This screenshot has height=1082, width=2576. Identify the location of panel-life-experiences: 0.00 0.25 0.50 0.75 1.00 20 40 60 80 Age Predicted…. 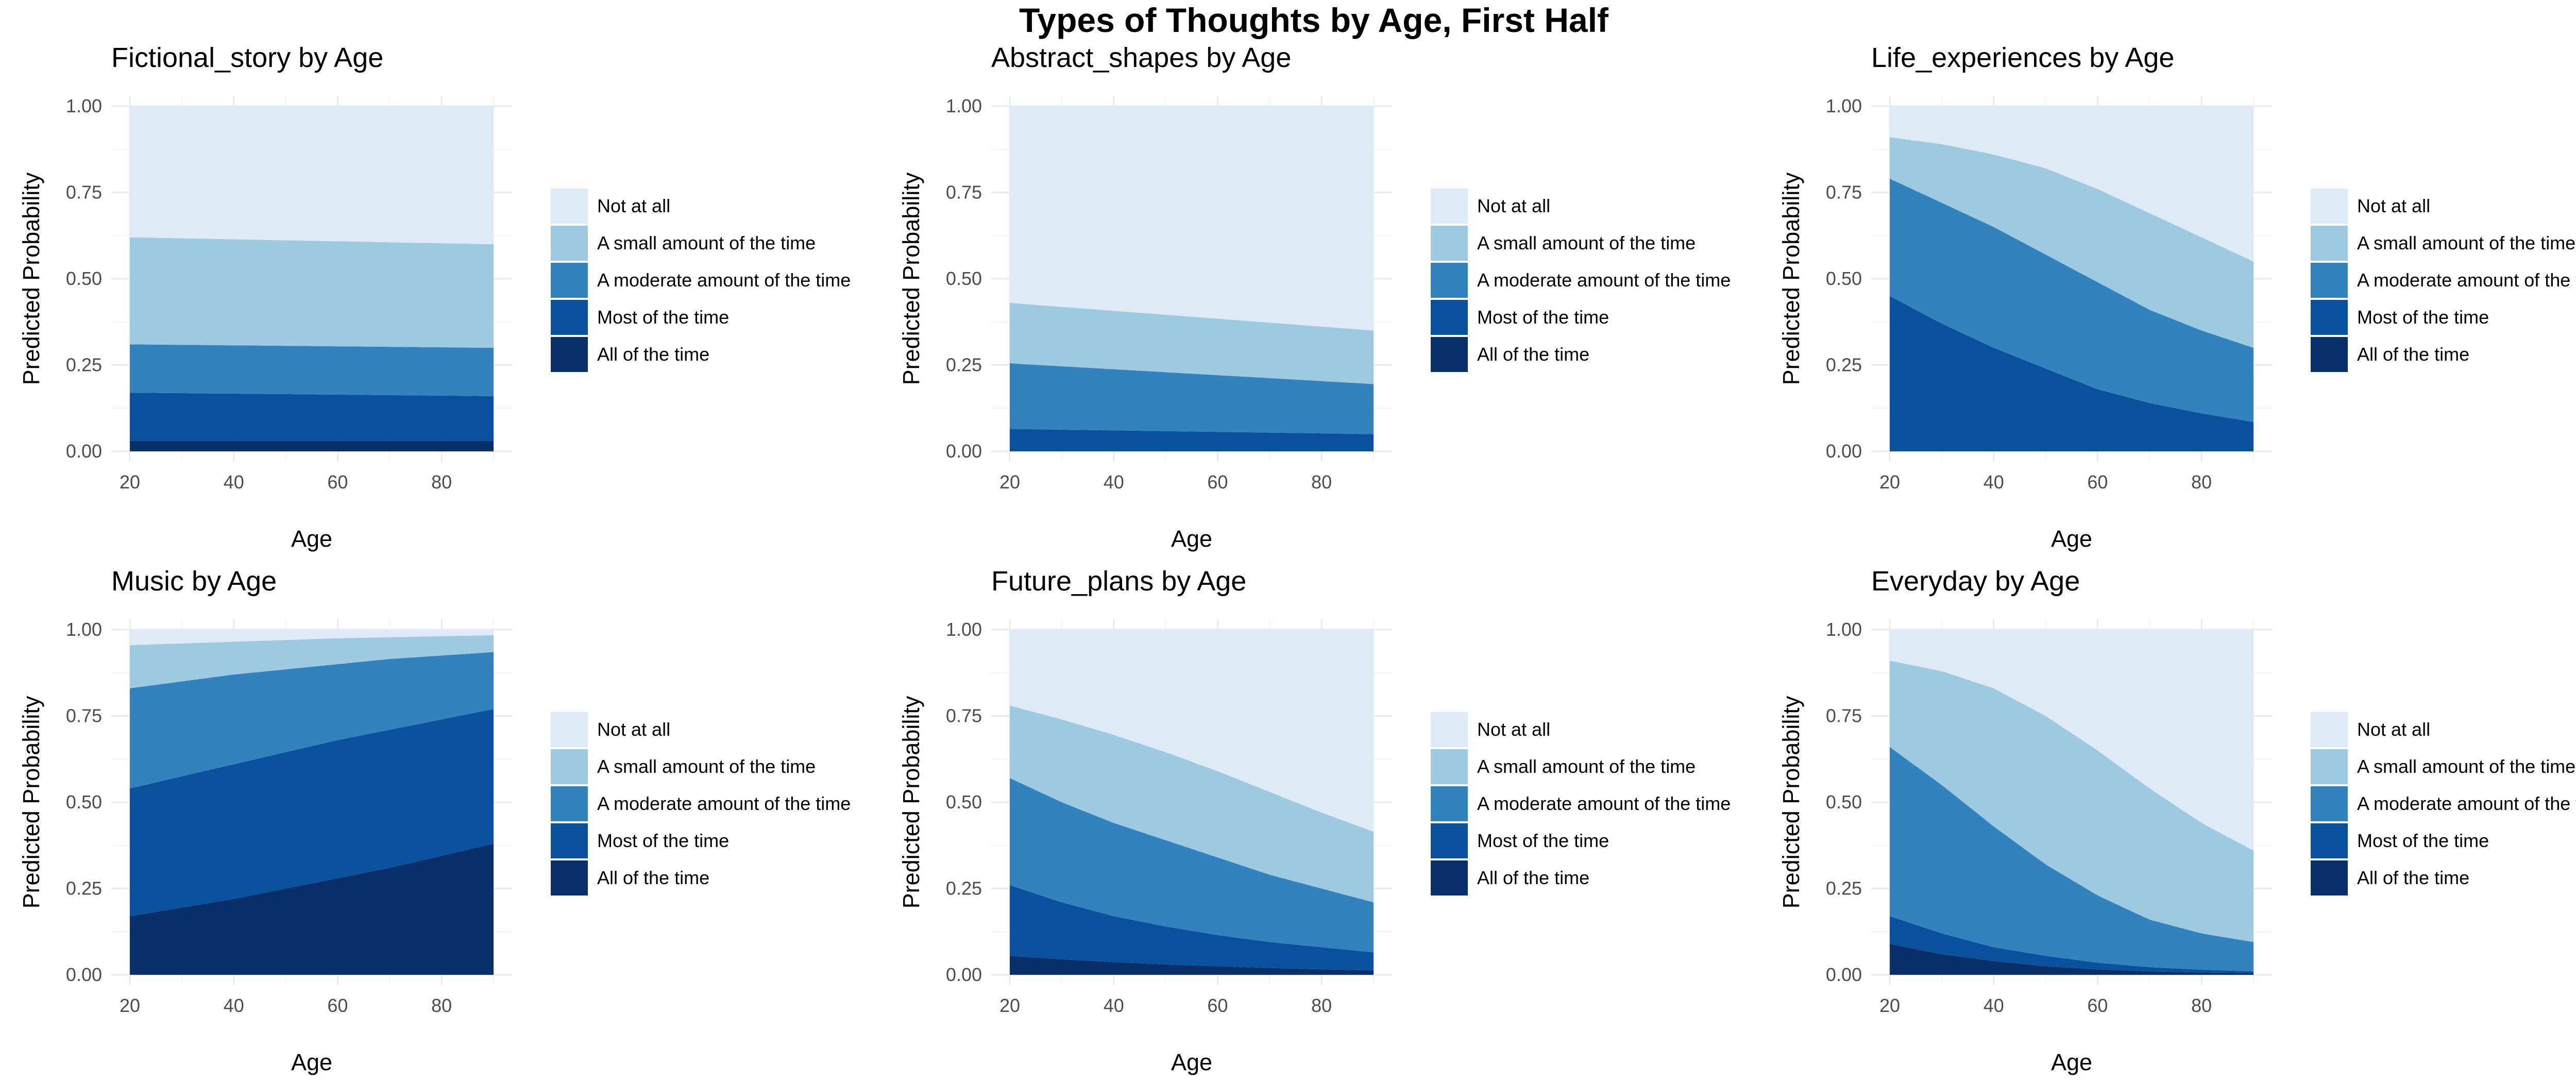
(2177, 297).